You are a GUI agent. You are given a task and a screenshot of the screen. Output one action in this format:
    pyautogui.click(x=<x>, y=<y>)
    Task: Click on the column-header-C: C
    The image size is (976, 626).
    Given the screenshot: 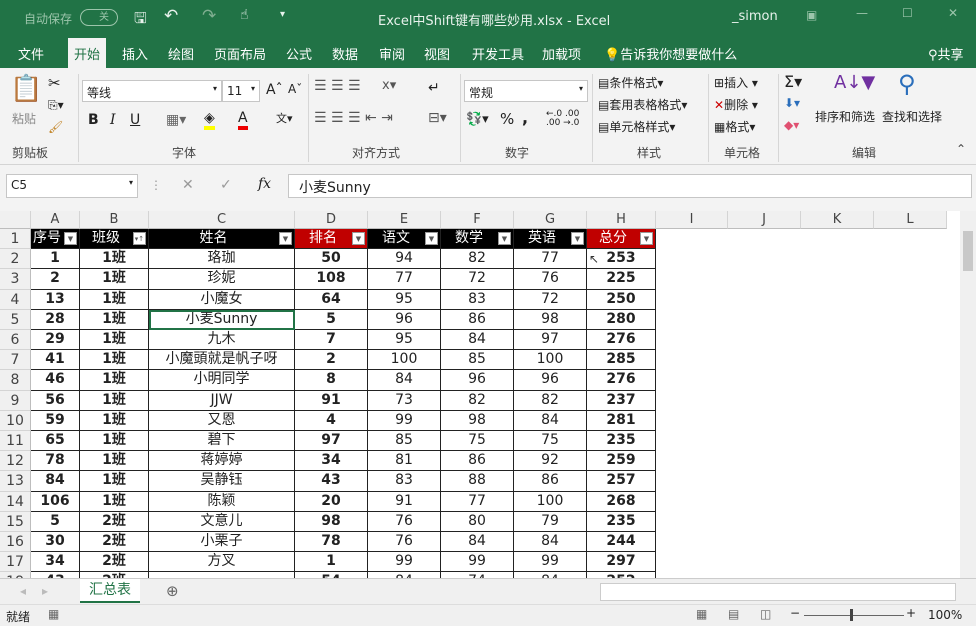 What is the action you would take?
    pyautogui.click(x=222, y=220)
    